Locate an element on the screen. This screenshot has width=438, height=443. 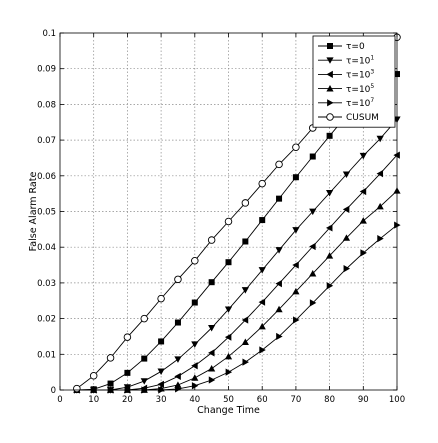
legend-marker-cusum is located at coordinates (330, 117).